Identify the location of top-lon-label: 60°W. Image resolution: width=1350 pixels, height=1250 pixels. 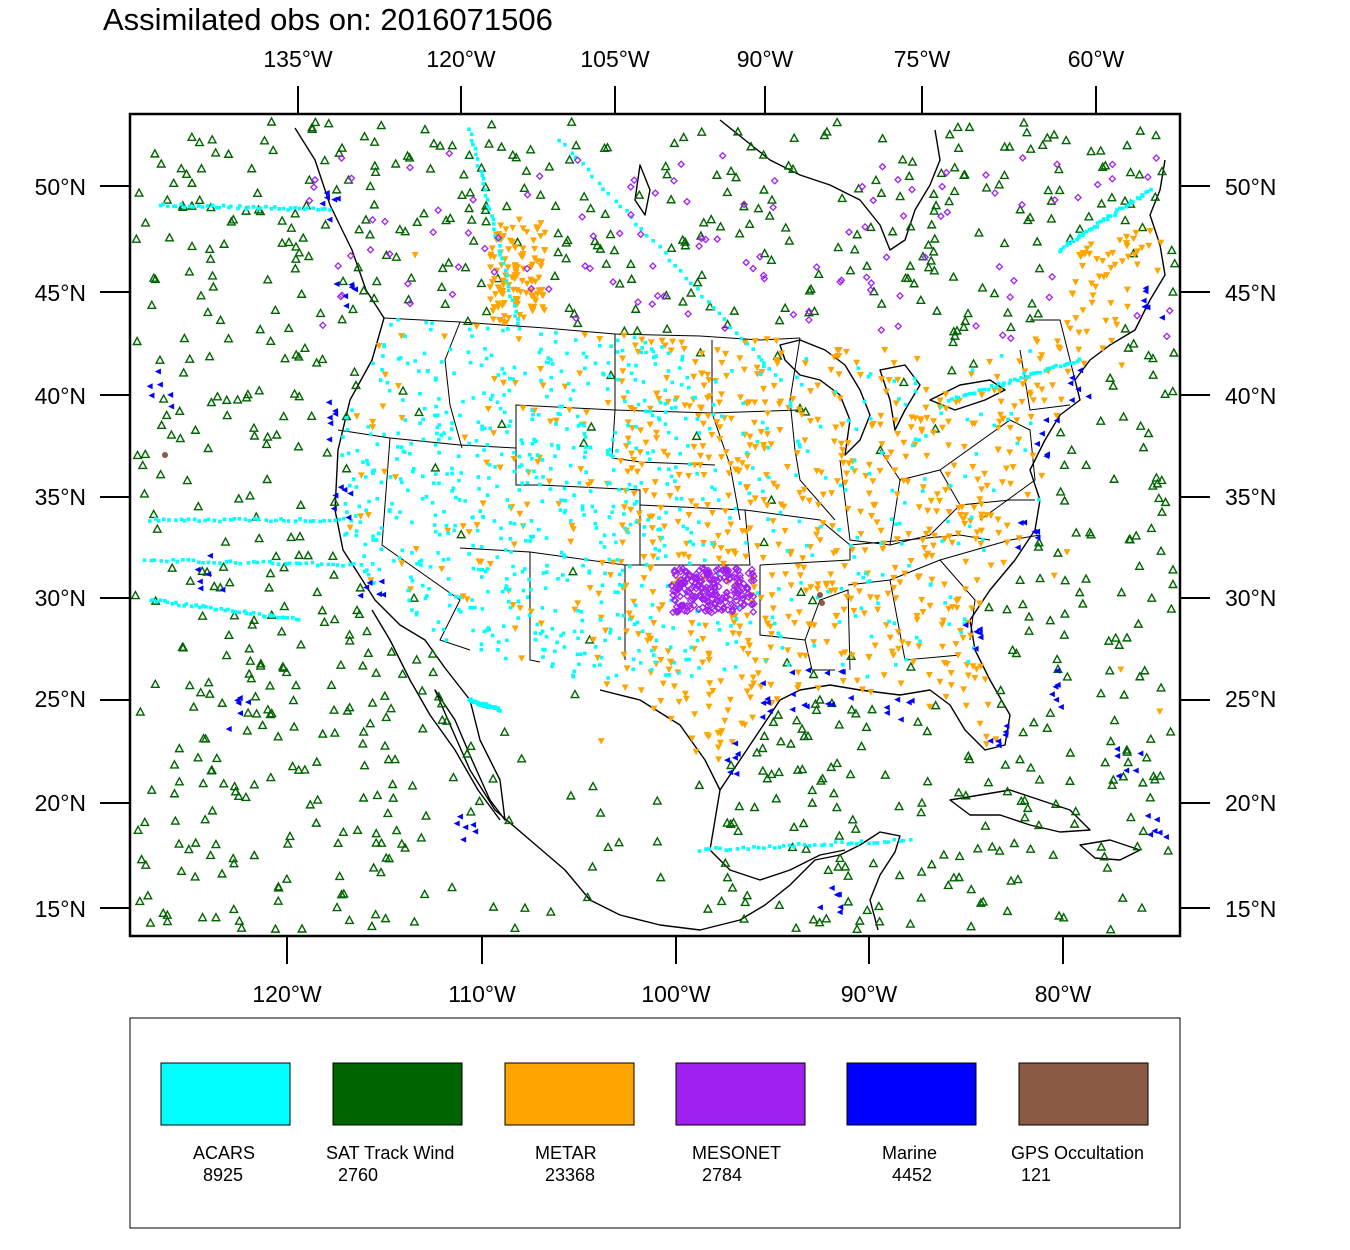
(1096, 59).